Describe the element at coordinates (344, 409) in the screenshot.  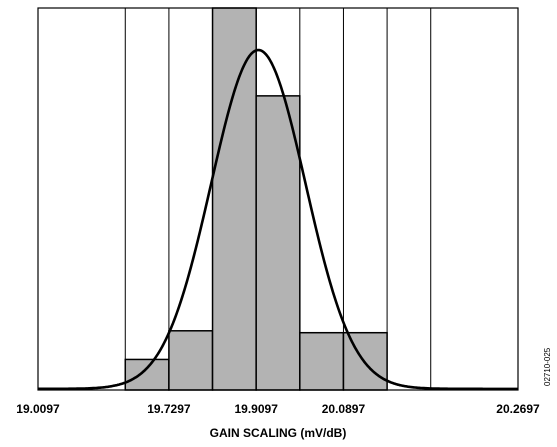
I see `x-tick-label-3: 20.0897` at that location.